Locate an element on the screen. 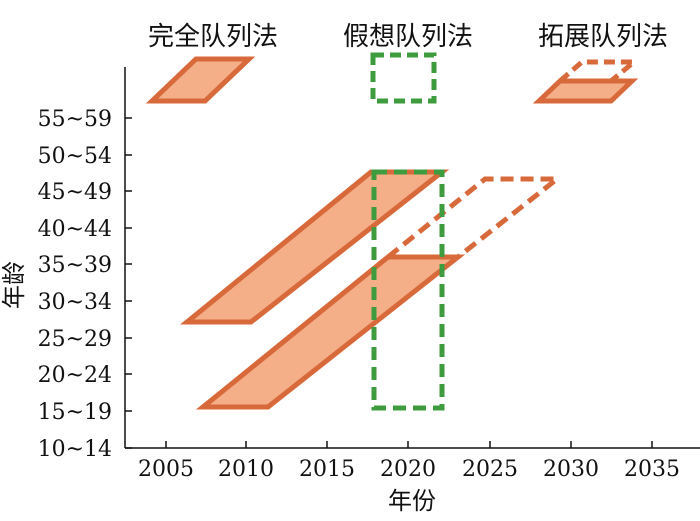 This screenshot has width=700, height=521. y-tick-label: 20~24 is located at coordinates (75, 375).